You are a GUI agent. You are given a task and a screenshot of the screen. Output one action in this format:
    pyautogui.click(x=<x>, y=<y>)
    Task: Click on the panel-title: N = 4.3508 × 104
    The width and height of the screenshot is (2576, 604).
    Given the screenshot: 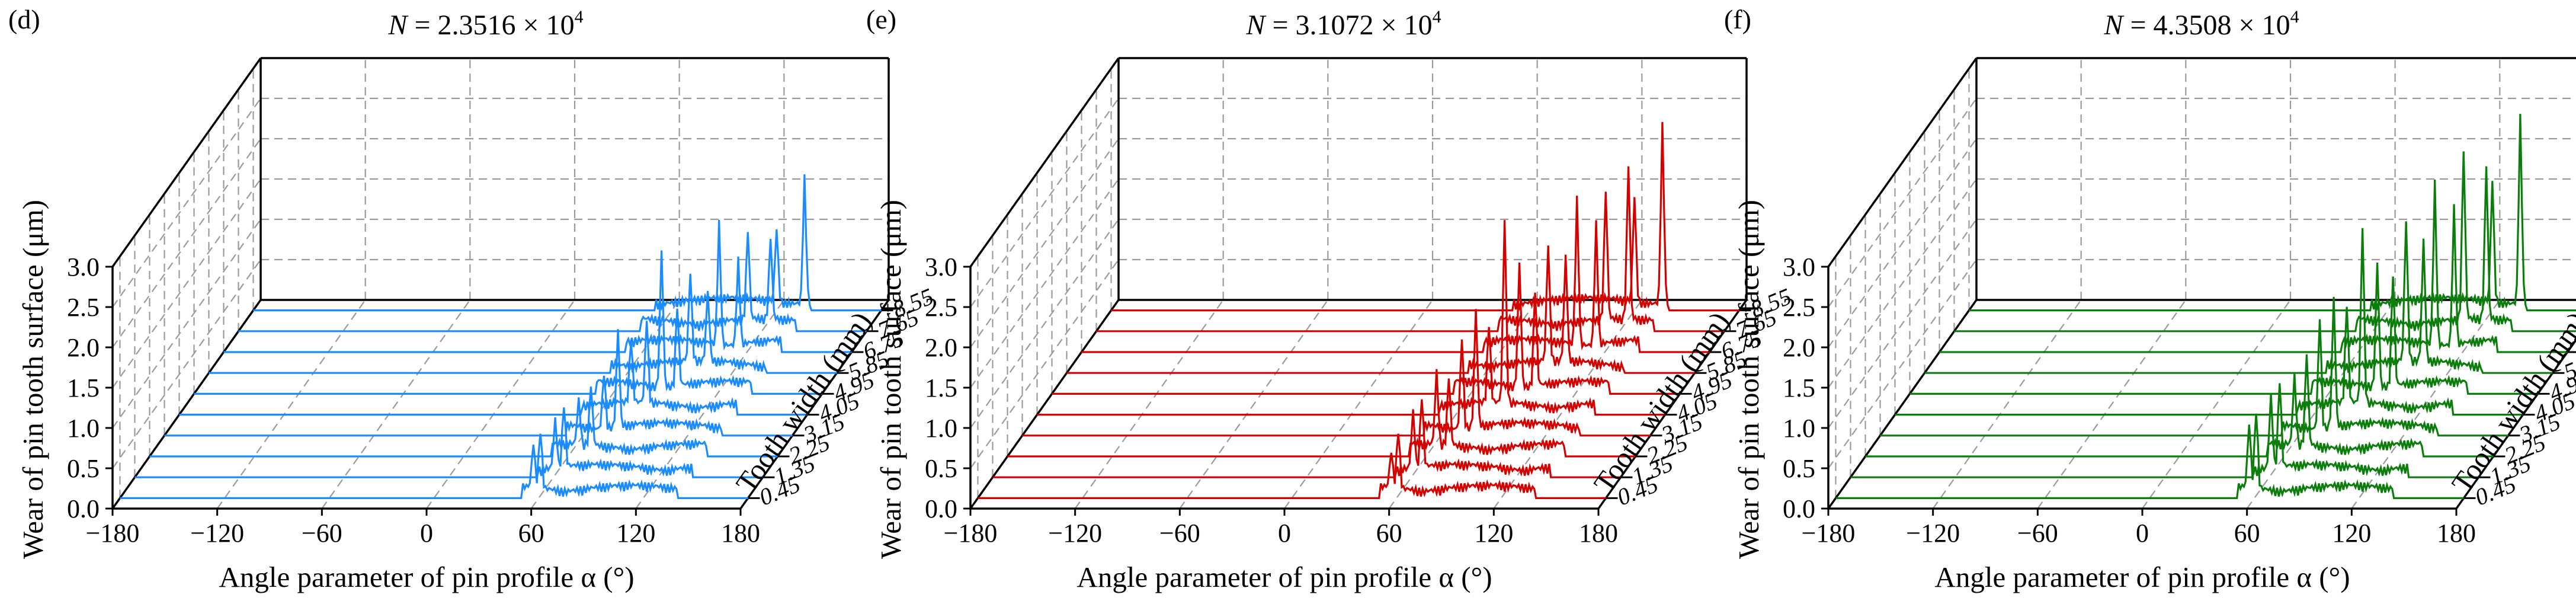 What is the action you would take?
    pyautogui.click(x=2201, y=24)
    